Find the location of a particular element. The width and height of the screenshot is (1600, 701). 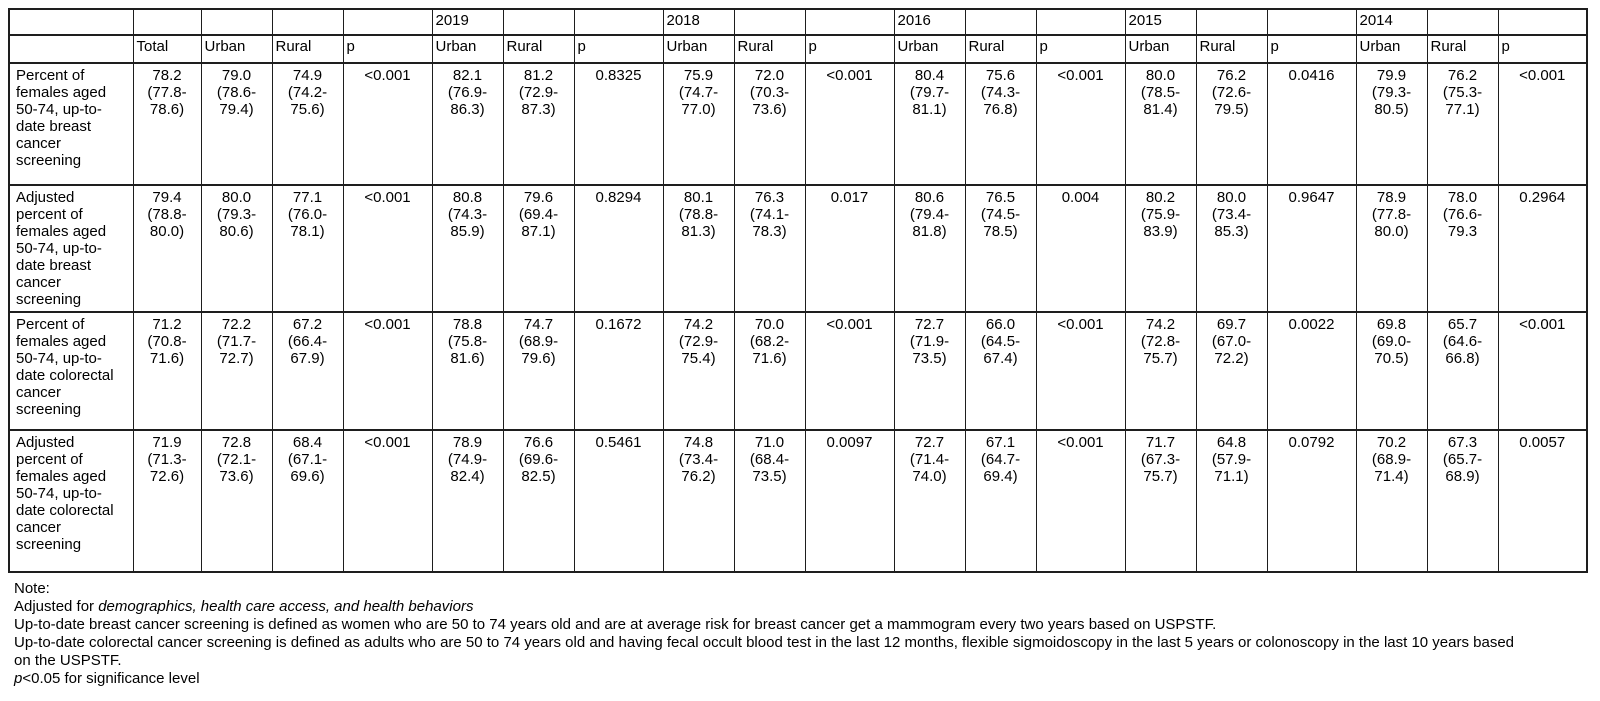

col-header-rural: Rural is located at coordinates (307, 49).